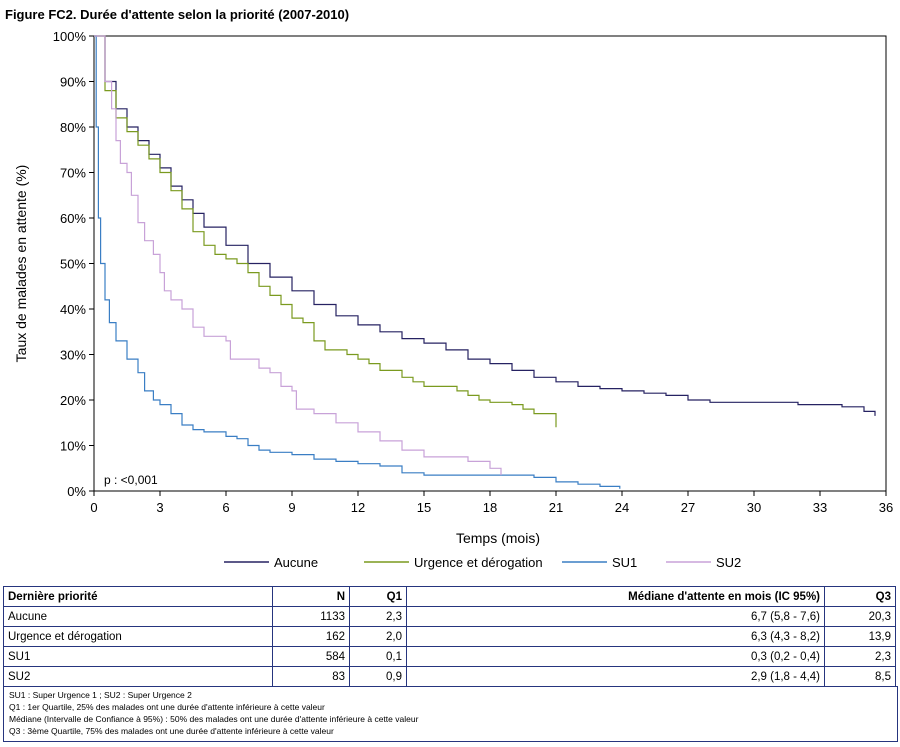 The image size is (900, 747). I want to click on header-q1: Q1, so click(378, 596).